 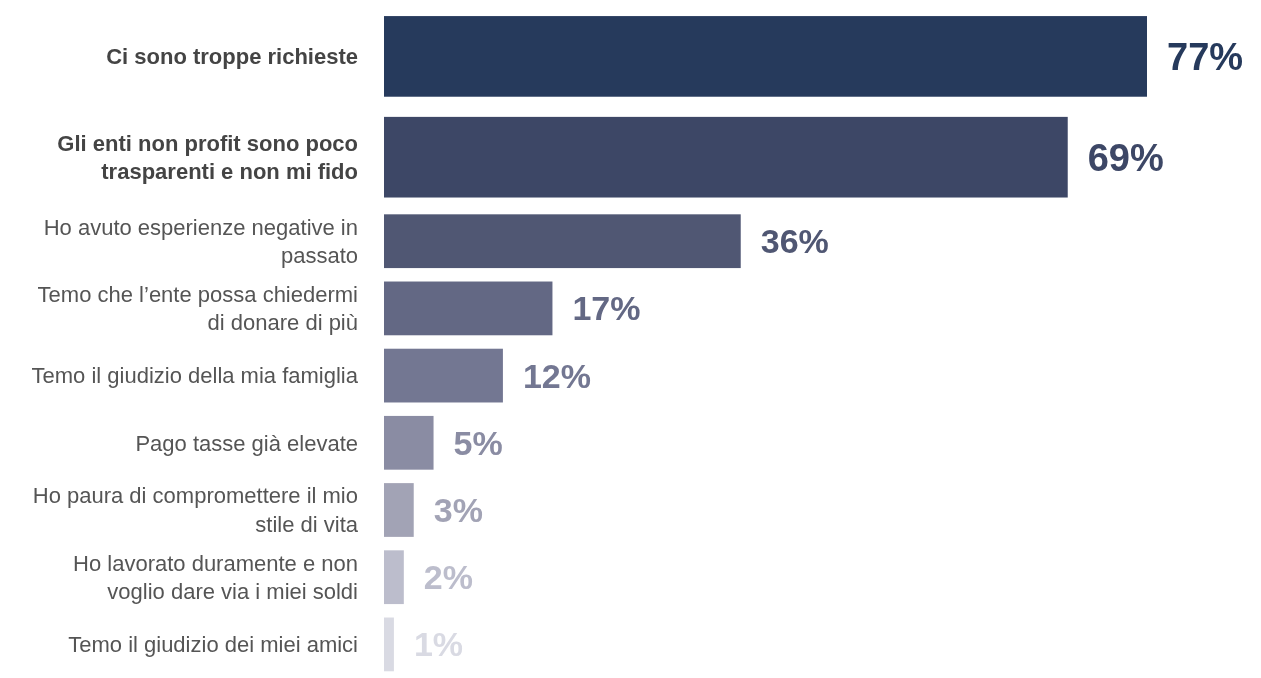 I want to click on y-tick-label: Temo il giudizio della mia famiglia, so click(x=195, y=376).